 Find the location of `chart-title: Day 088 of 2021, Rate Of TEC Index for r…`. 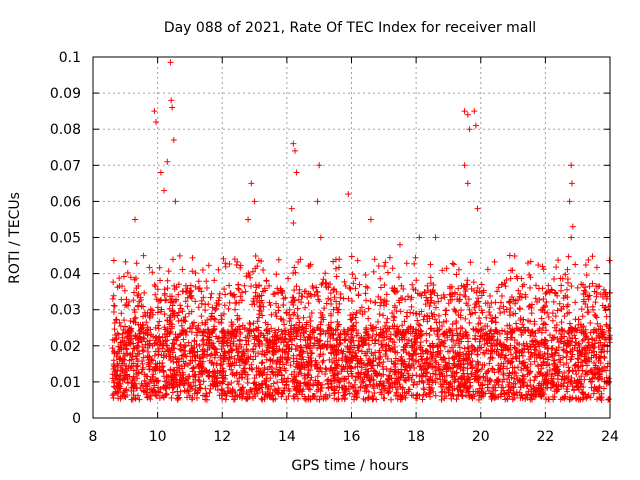

chart-title: Day 088 of 2021, Rate Of TEC Index for r… is located at coordinates (350, 28).